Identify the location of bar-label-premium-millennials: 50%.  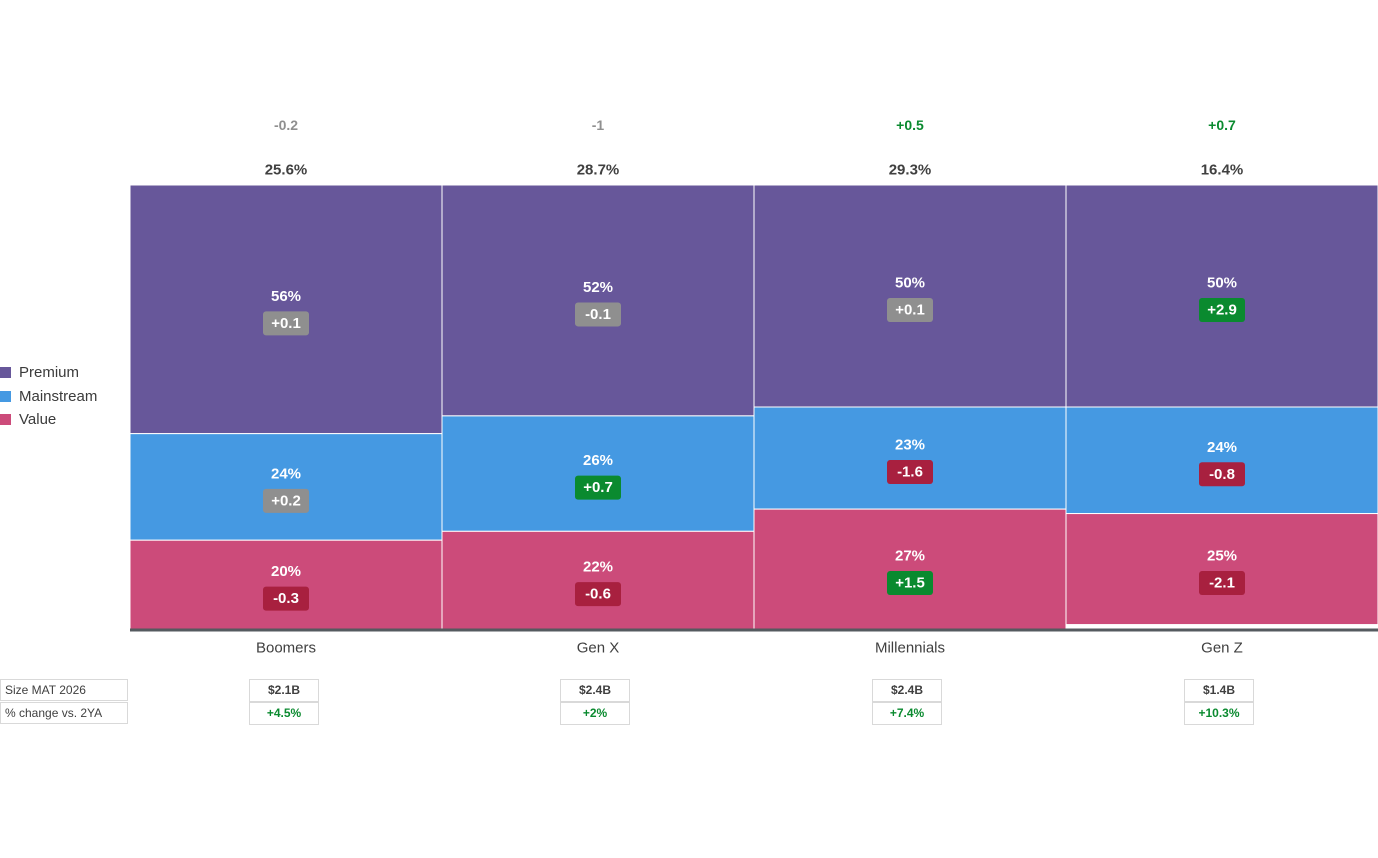
(910, 283).